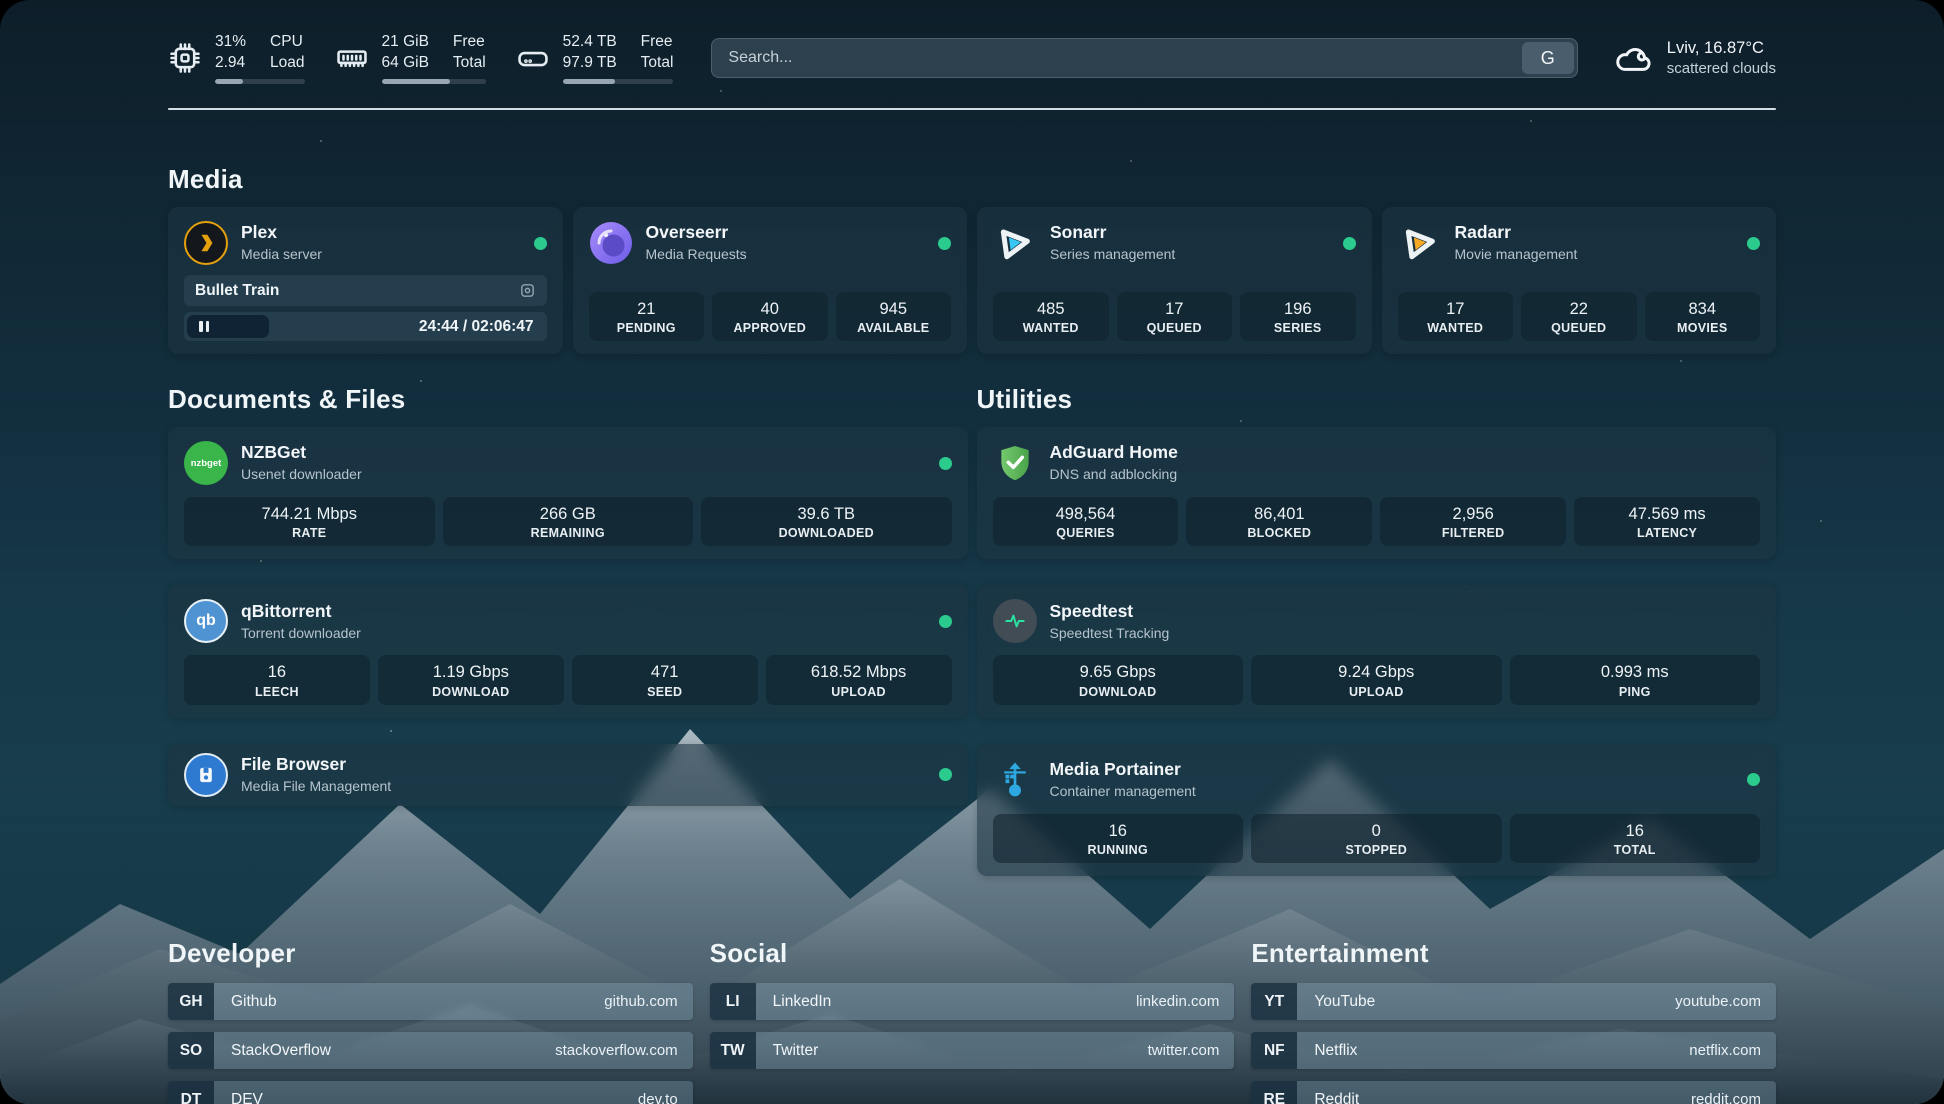 The width and height of the screenshot is (1944, 1104). What do you see at coordinates (206, 621) in the screenshot?
I see `qbittorrent-logo-icon: qb` at bounding box center [206, 621].